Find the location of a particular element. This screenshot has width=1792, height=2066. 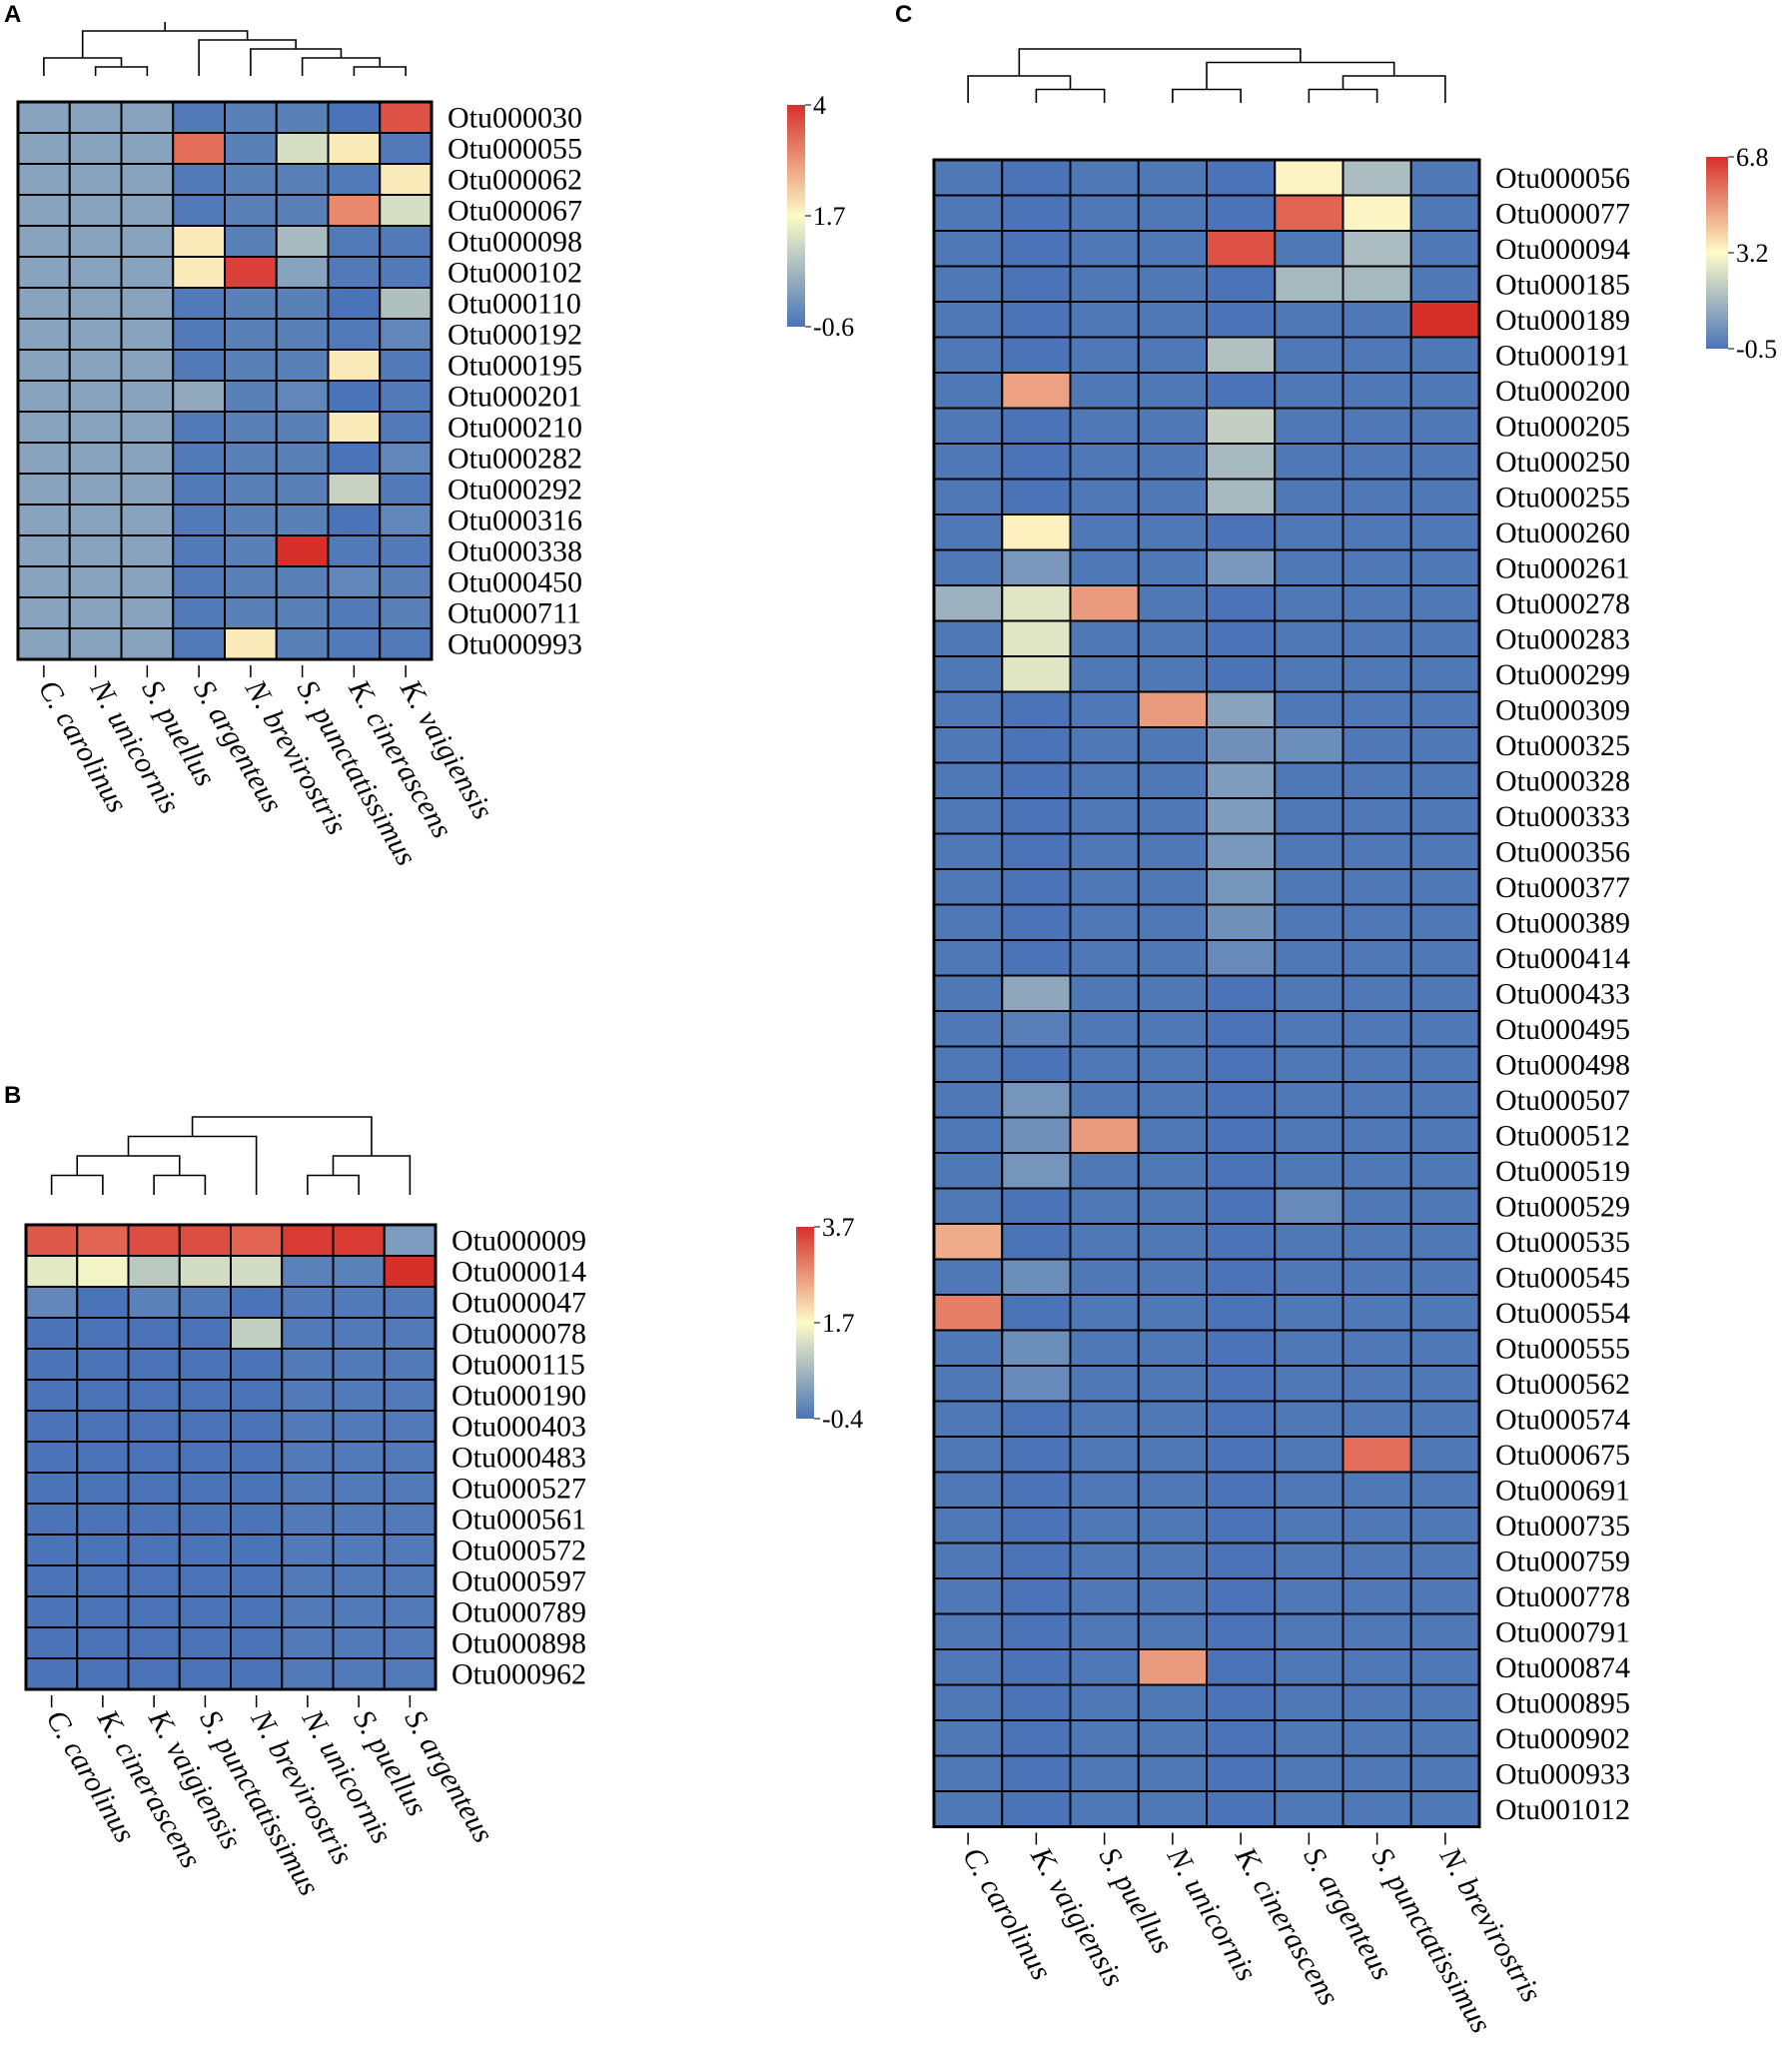

row-label: Otu000056 is located at coordinates (1562, 178).